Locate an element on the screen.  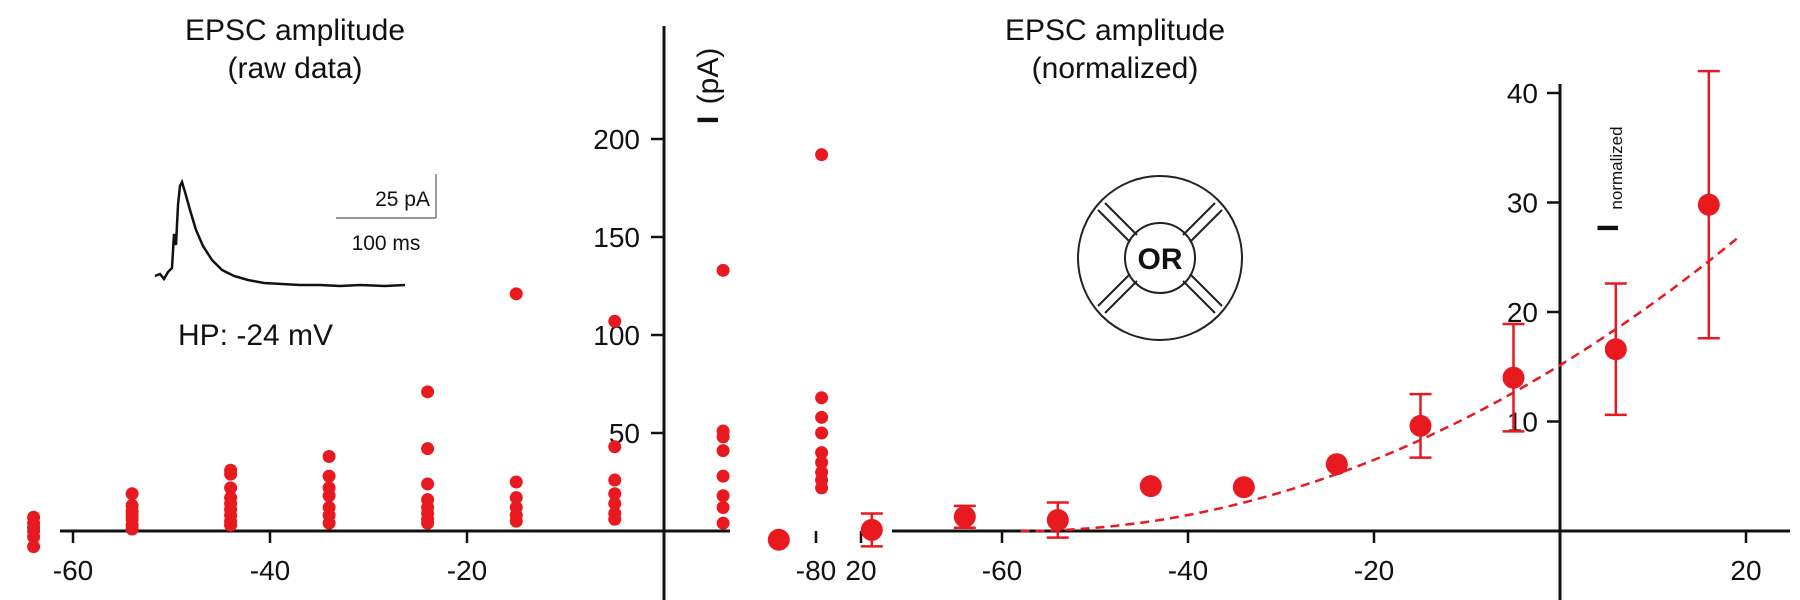
x-tick-label-normalized: 20 is located at coordinates (1745, 570).